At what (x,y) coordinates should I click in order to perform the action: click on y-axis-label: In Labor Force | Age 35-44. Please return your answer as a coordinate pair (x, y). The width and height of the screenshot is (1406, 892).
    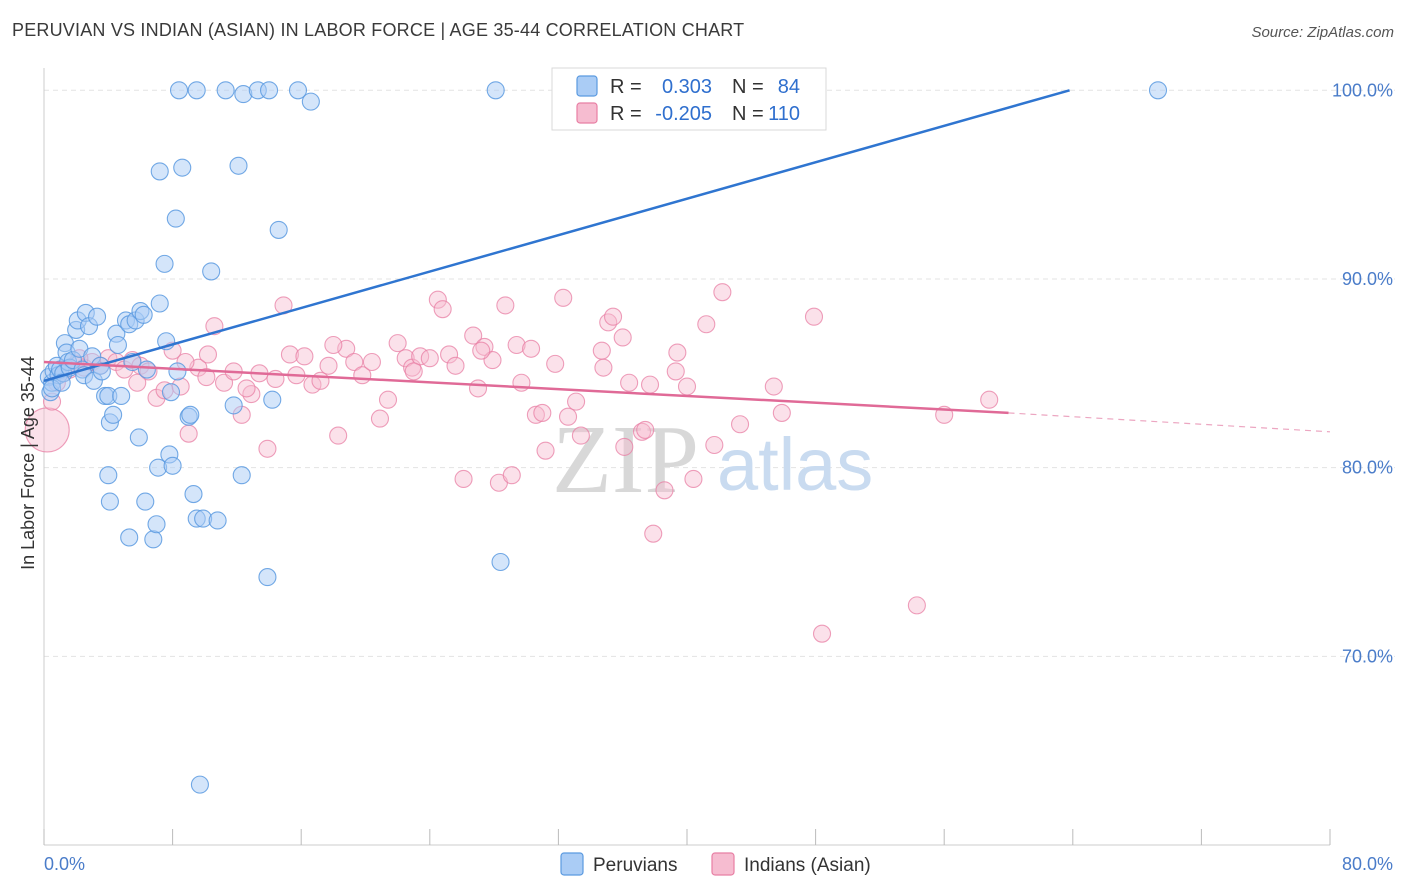
    Looking at the image, I should click on (28, 463).